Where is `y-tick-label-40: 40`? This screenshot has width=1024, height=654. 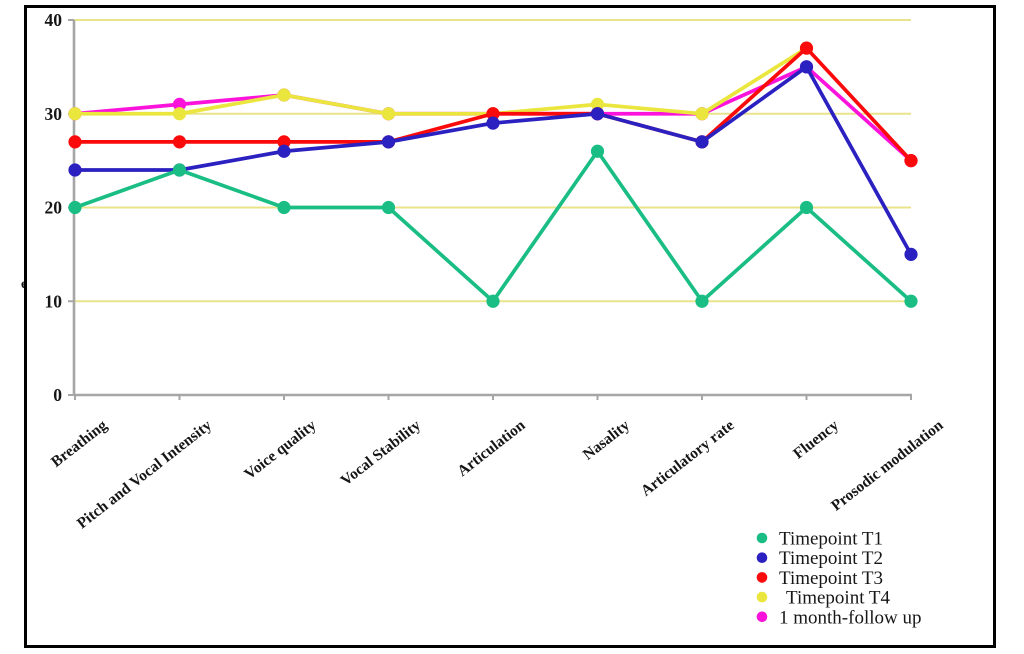 y-tick-label-40: 40 is located at coordinates (54, 20).